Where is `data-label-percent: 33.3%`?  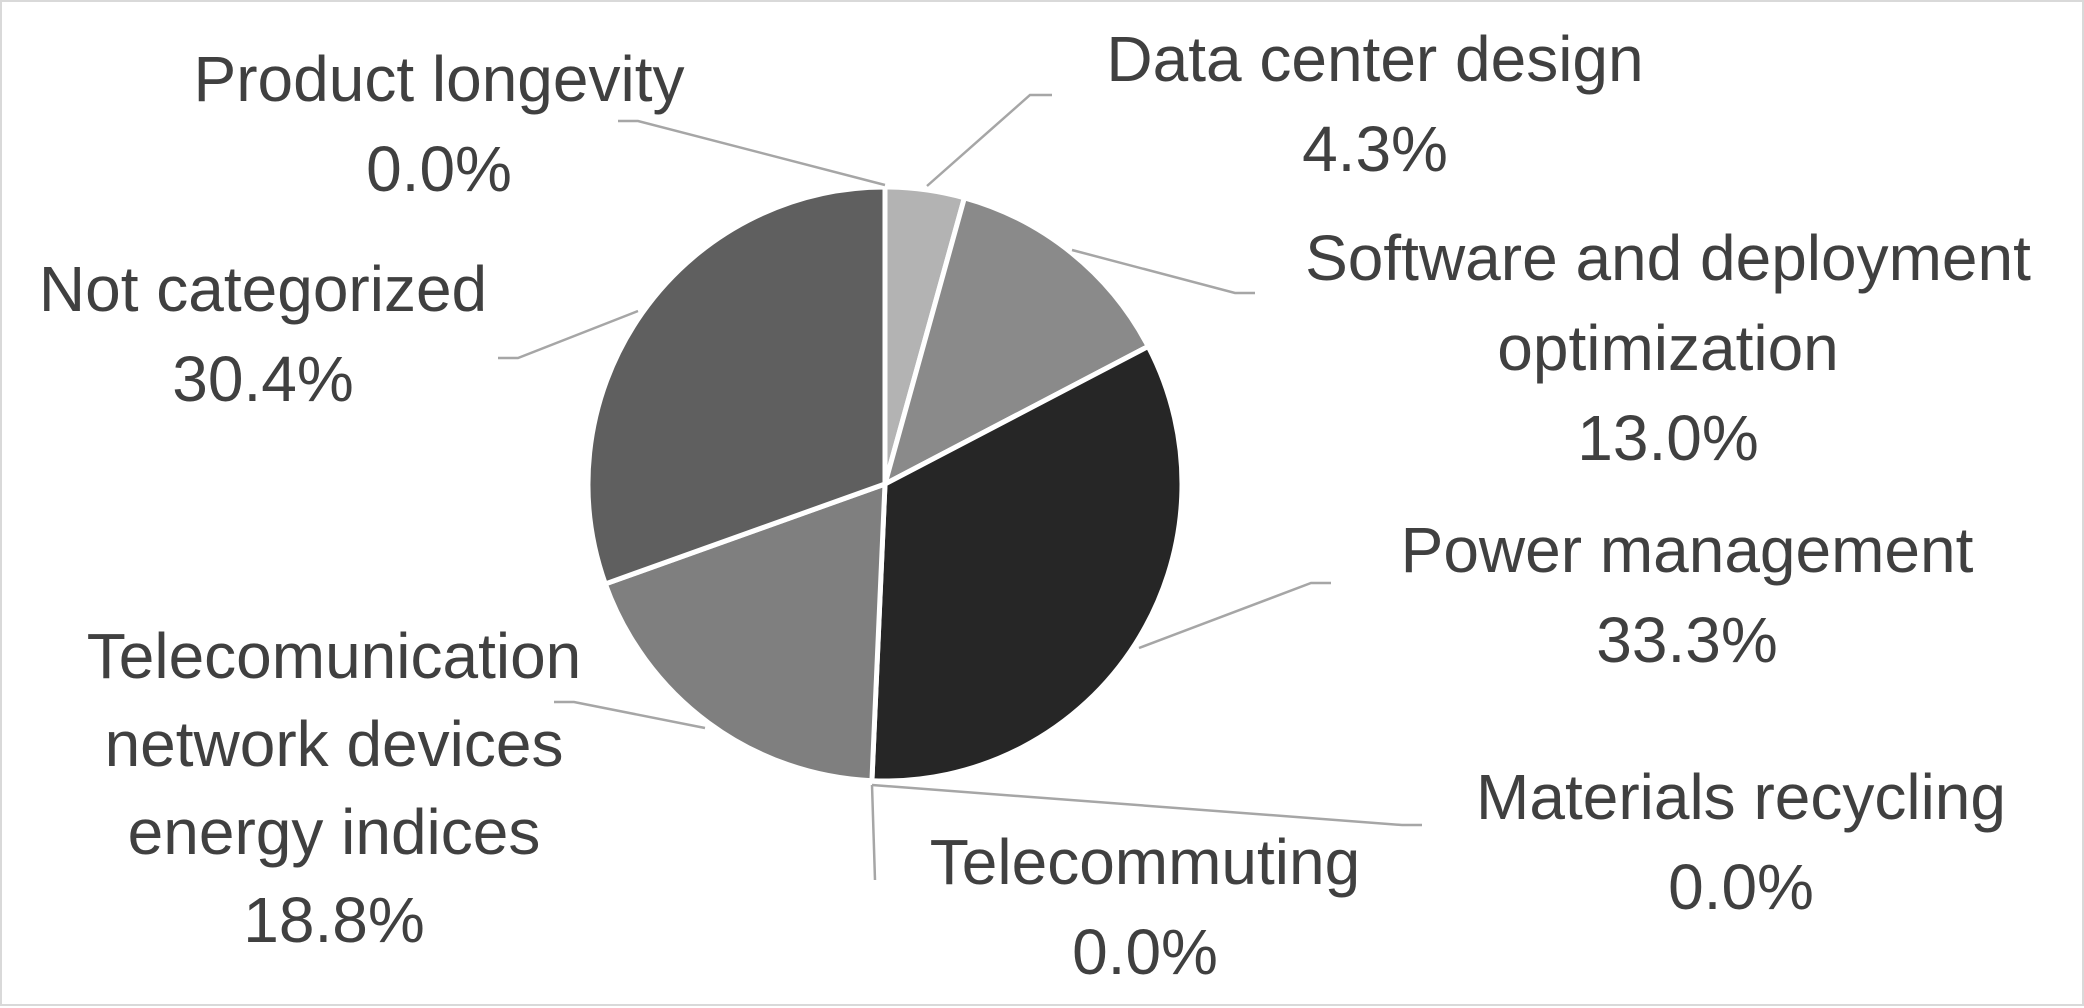 data-label-percent: 33.3% is located at coordinates (1686, 640).